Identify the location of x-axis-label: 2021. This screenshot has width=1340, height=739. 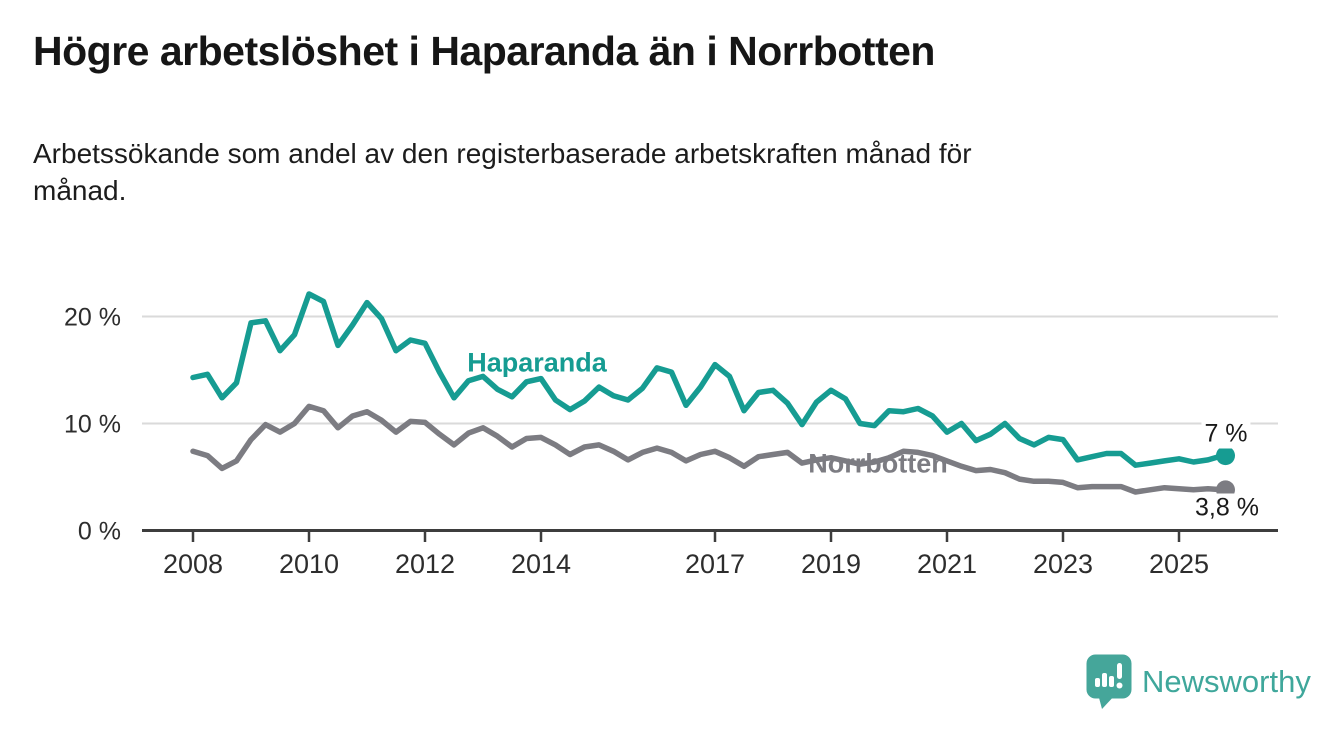
(947, 564).